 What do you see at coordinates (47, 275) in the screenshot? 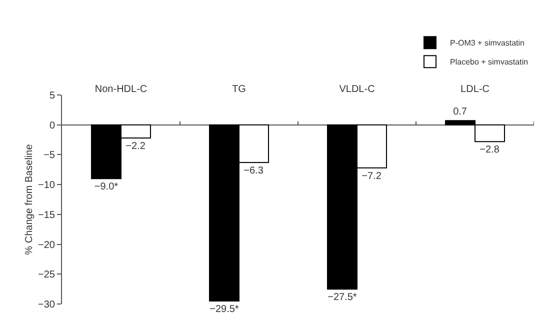
I see `y-tick-label: −25` at bounding box center [47, 275].